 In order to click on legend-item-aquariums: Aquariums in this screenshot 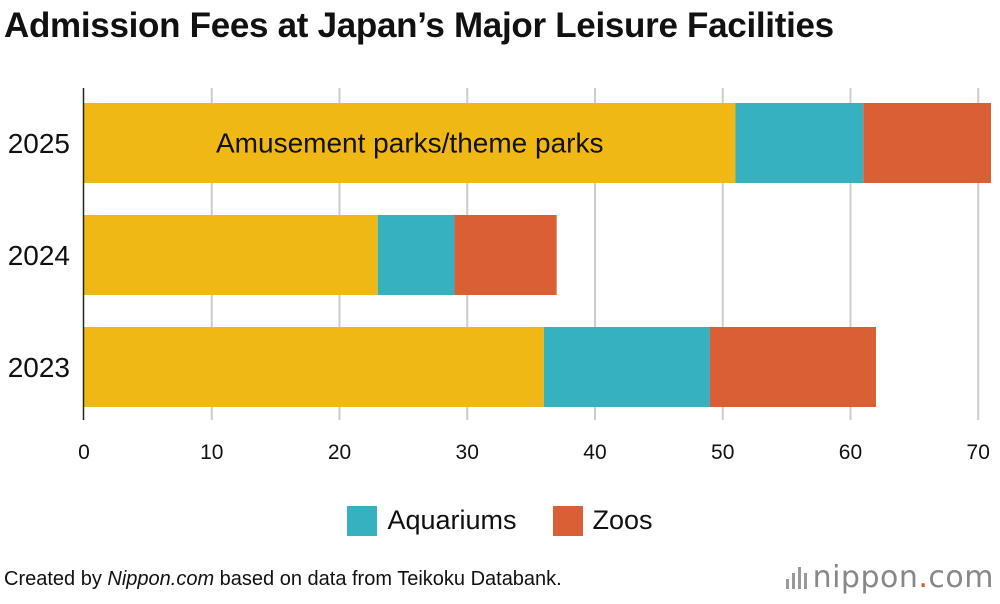, I will do `click(432, 520)`.